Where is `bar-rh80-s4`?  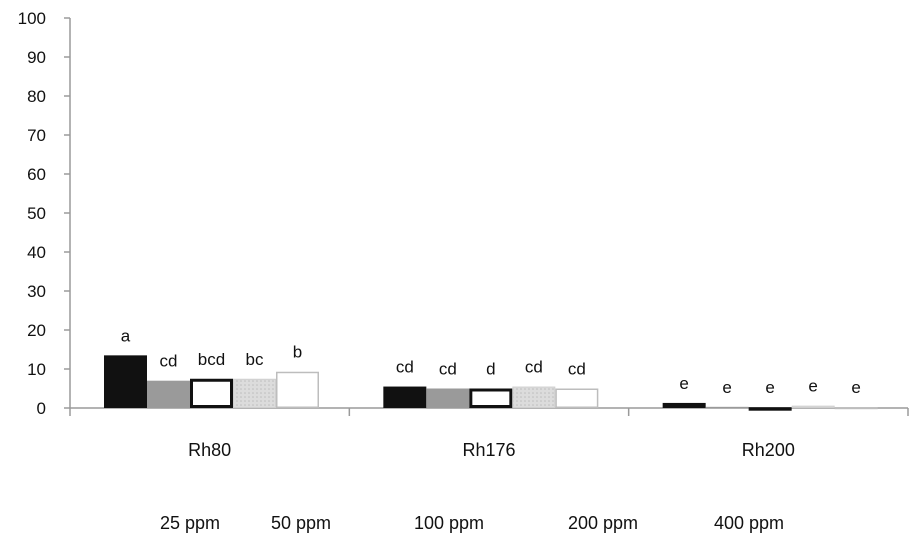
bar-rh80-s4 is located at coordinates (254, 393).